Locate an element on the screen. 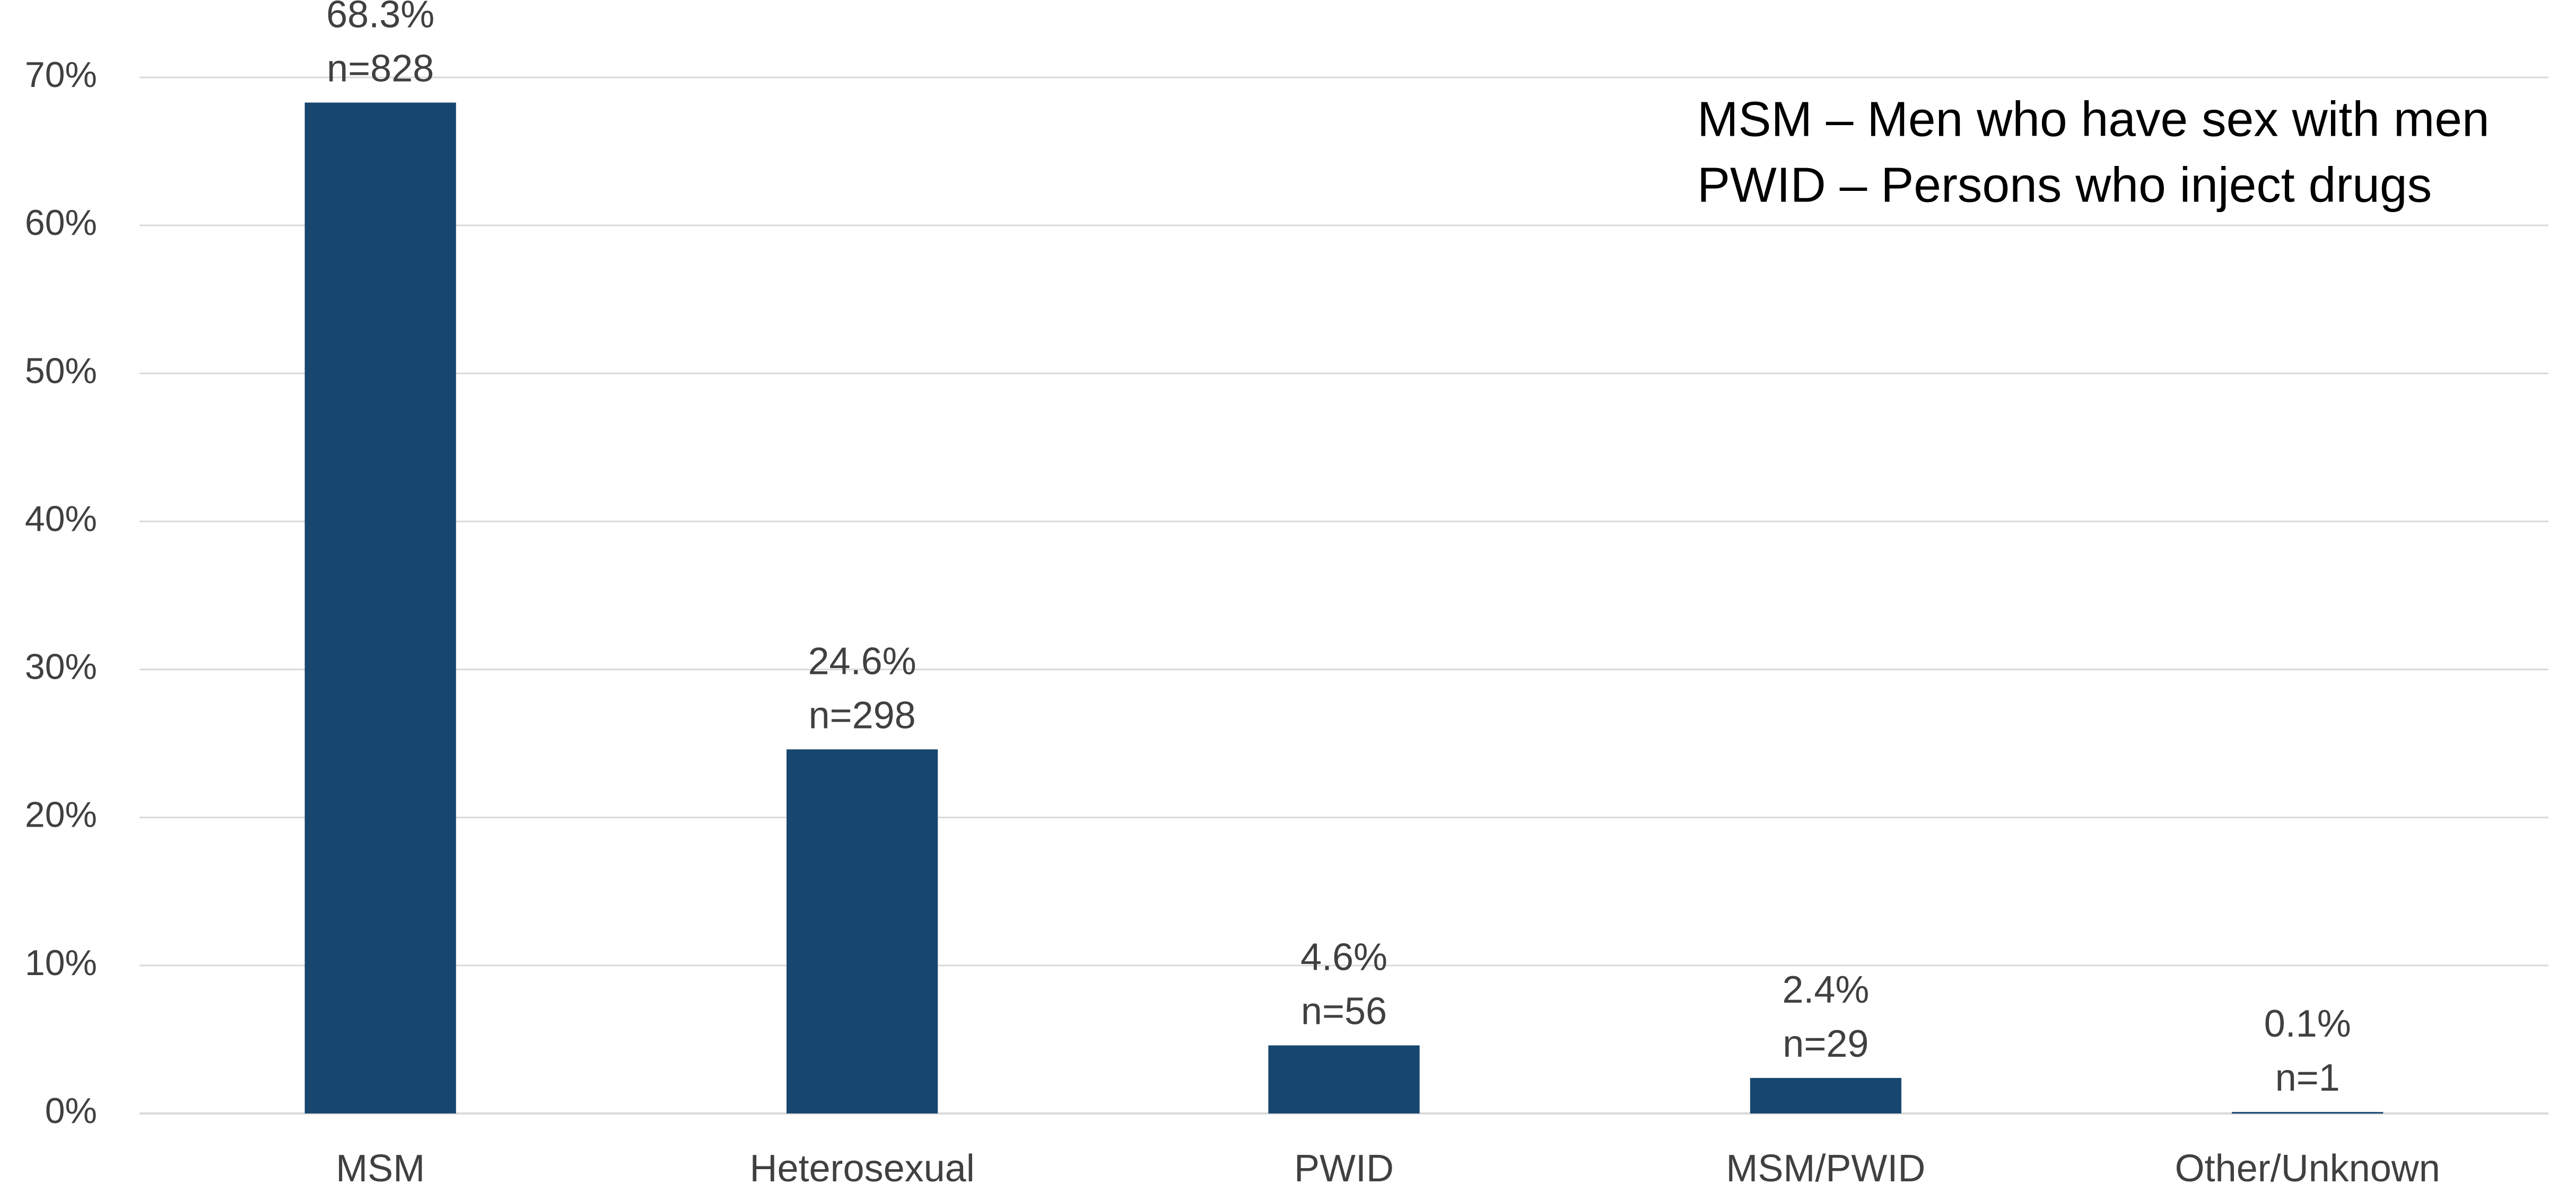 The width and height of the screenshot is (2576, 1193). count-label: n=56 is located at coordinates (1344, 1011).